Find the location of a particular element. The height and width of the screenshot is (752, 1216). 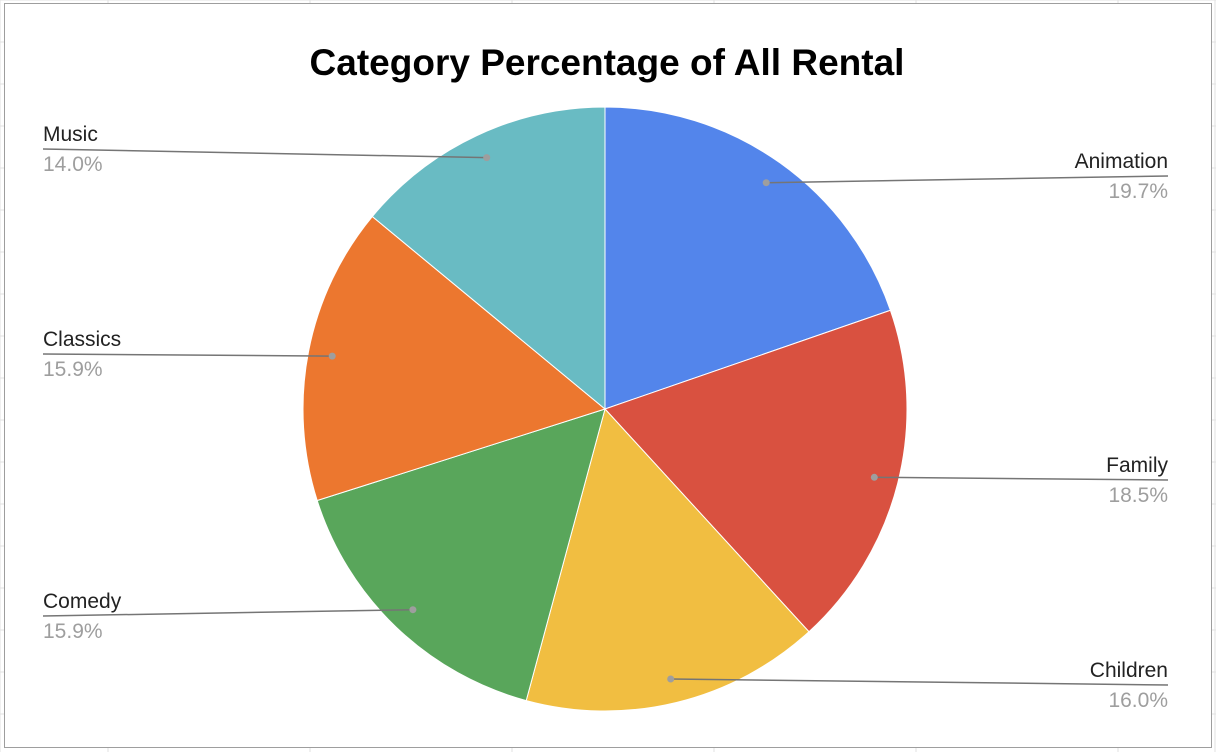

leader-dot-classics is located at coordinates (332, 356).